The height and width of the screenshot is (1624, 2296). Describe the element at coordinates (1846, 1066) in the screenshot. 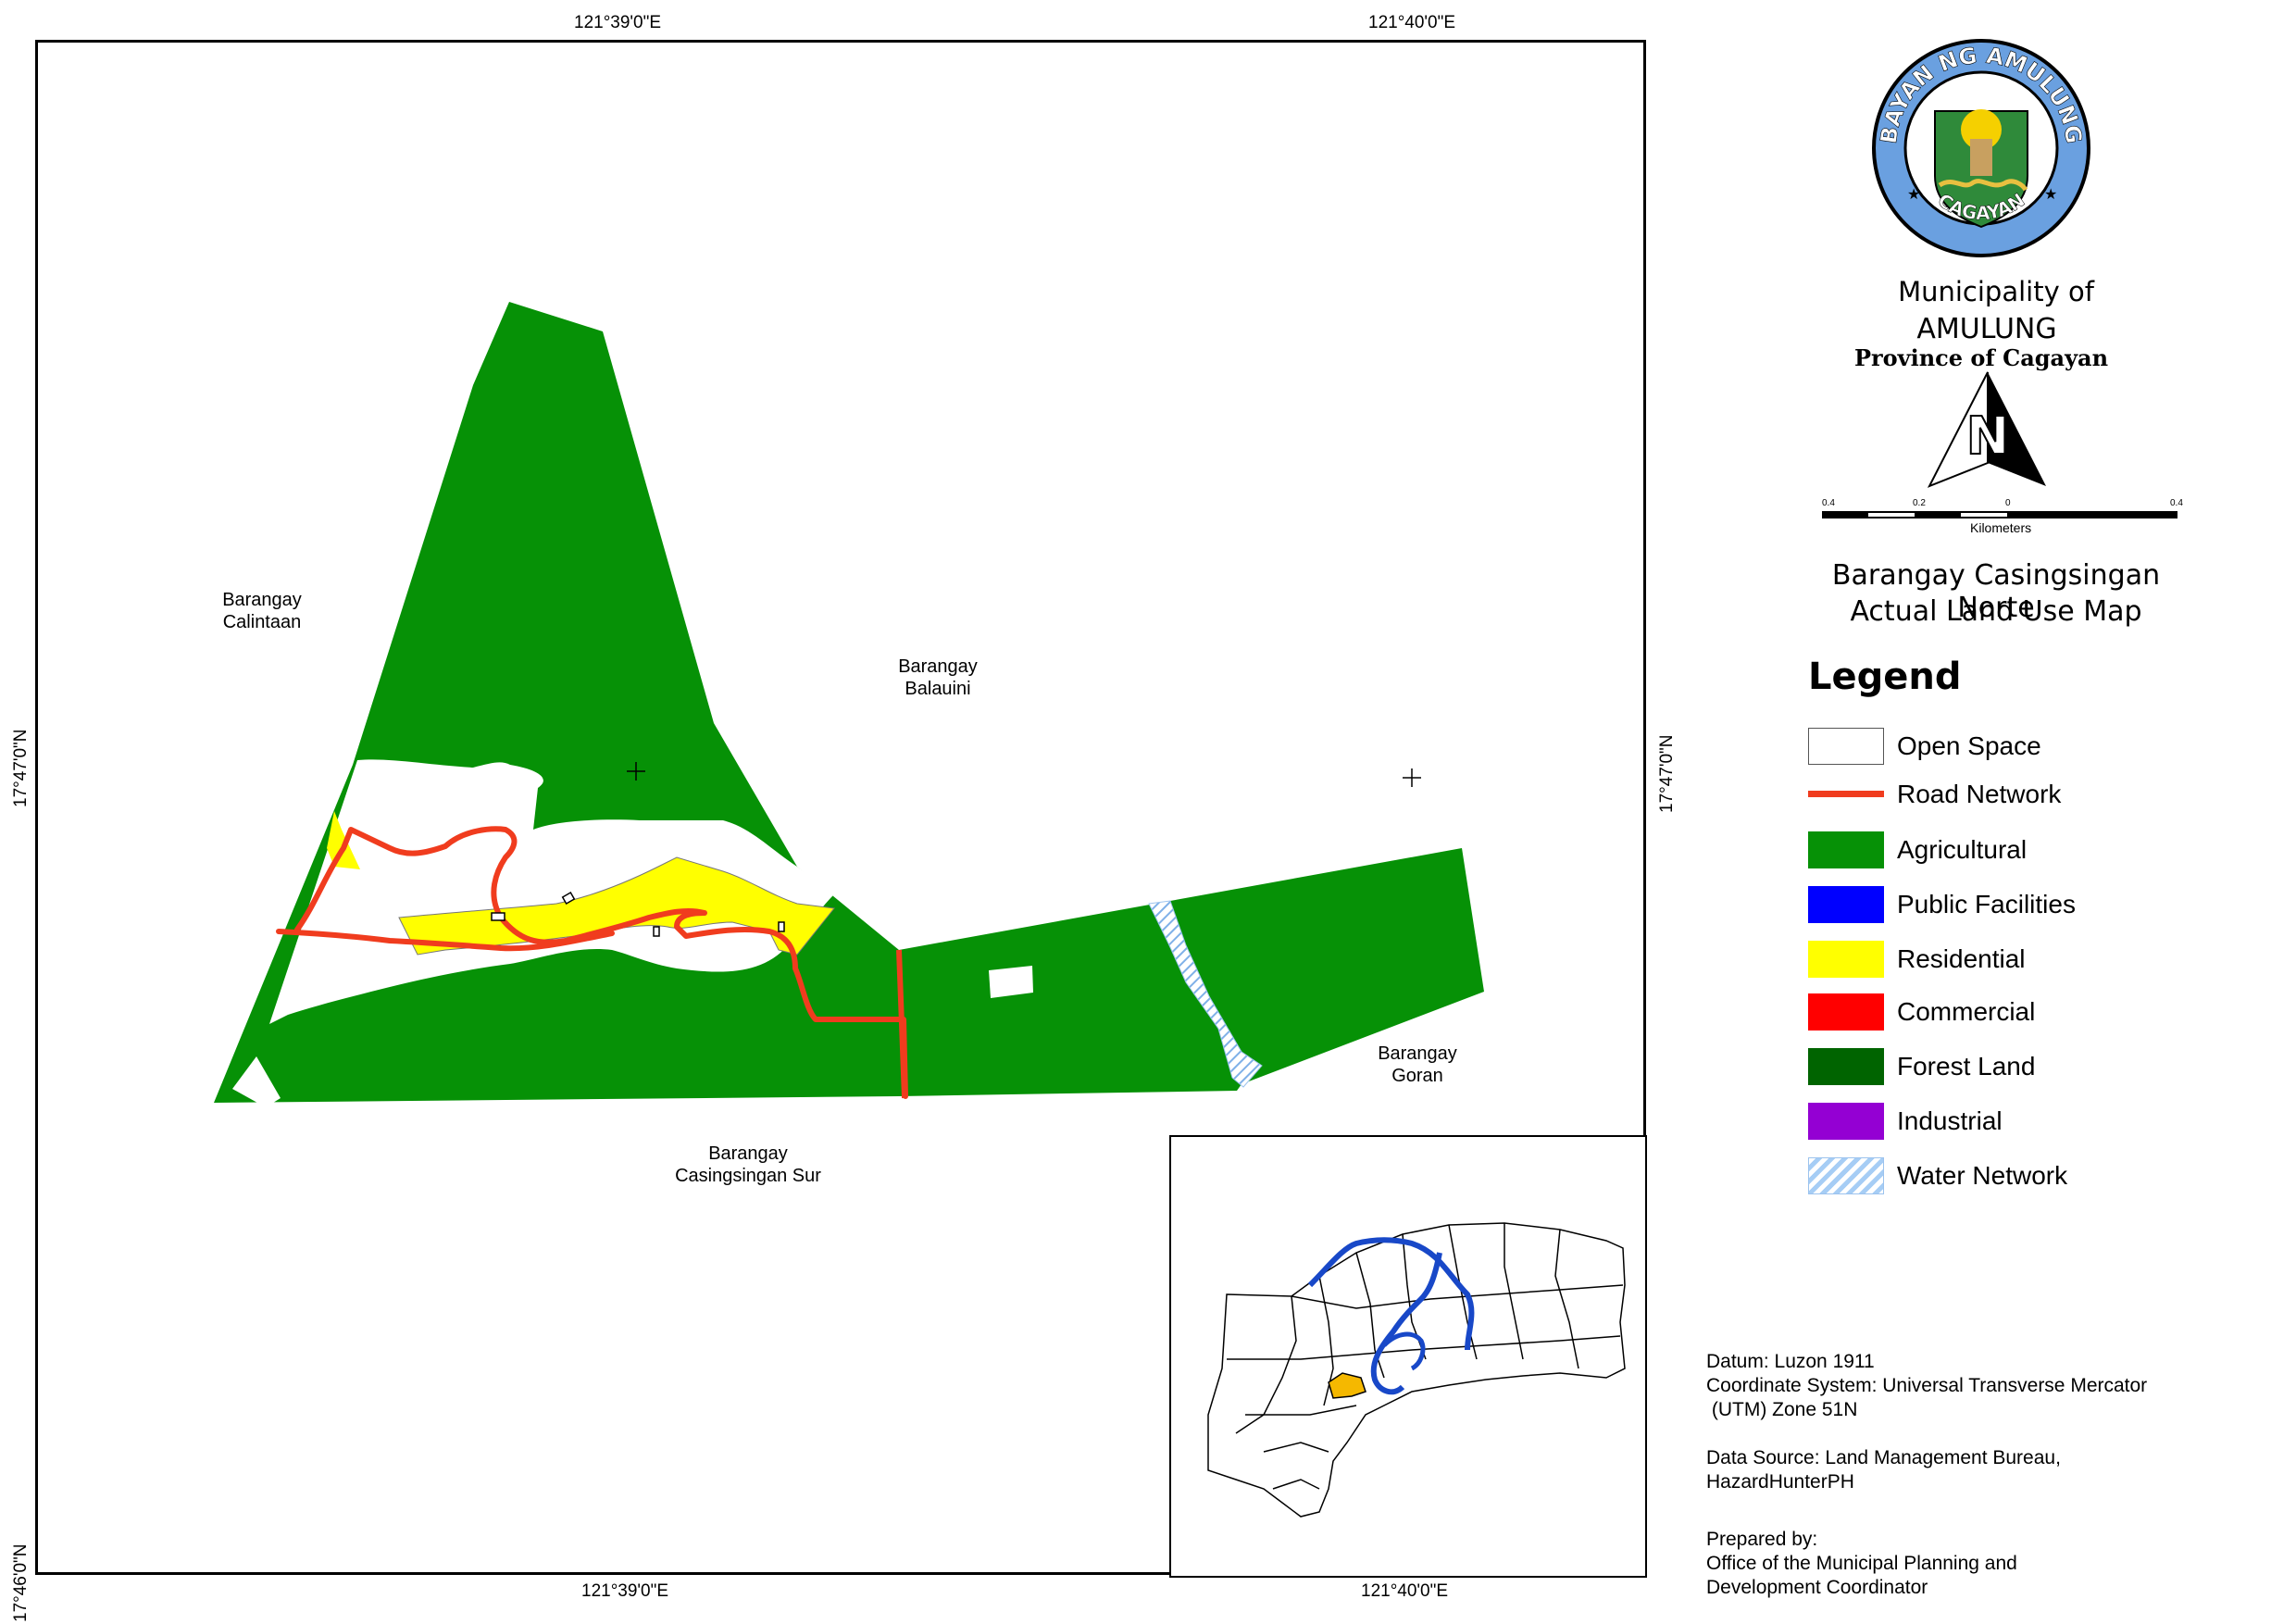

I see `legend-swatch-forest-land` at that location.